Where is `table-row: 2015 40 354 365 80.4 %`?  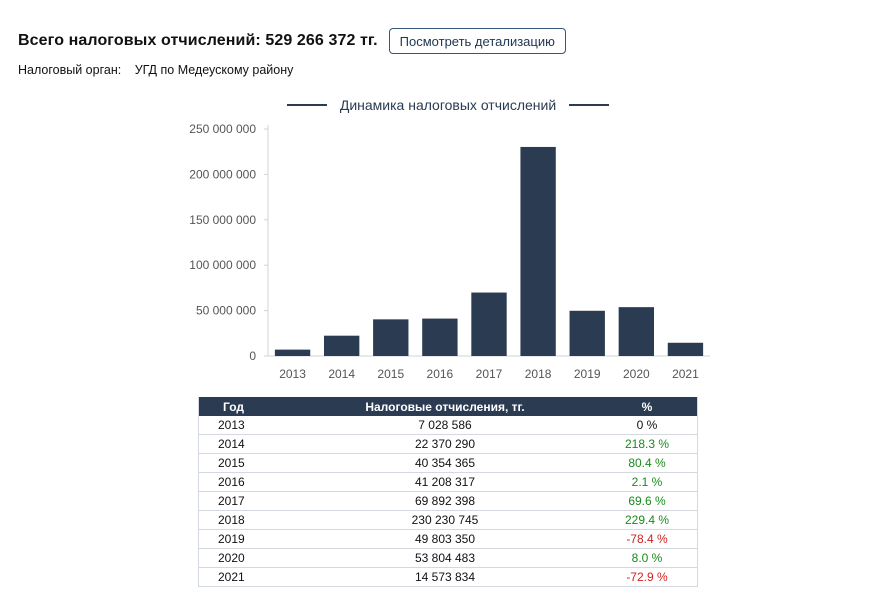
table-row: 2015 40 354 365 80.4 % is located at coordinates (448, 463).